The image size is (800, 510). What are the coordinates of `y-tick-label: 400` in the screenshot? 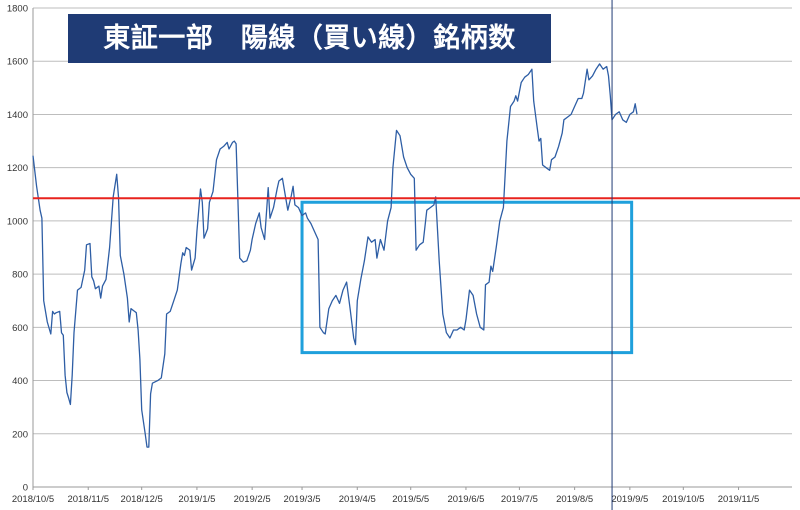 It's located at (20, 381).